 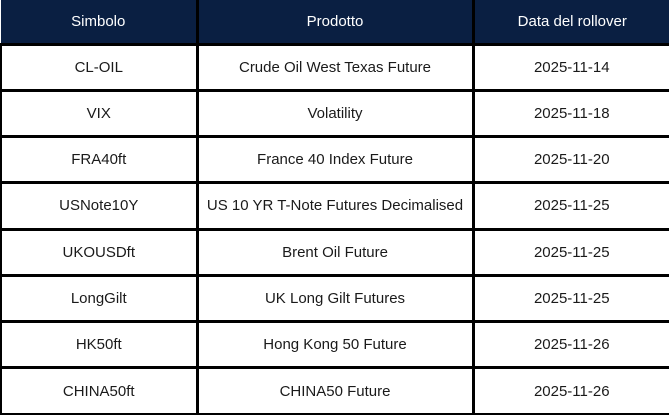 What do you see at coordinates (99, 113) in the screenshot?
I see `symbol-cell: VIX` at bounding box center [99, 113].